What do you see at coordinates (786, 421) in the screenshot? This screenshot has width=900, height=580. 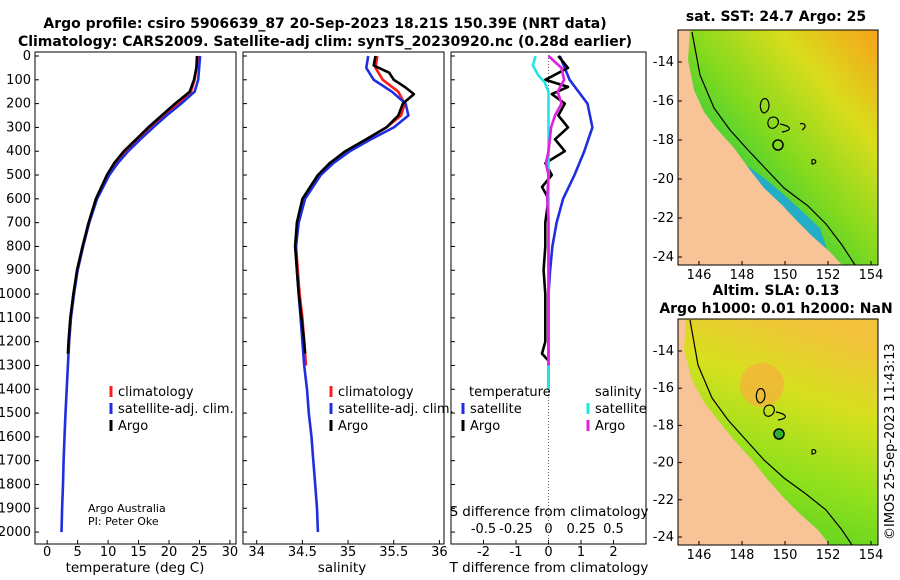 I see `sla-reef` at bounding box center [786, 421].